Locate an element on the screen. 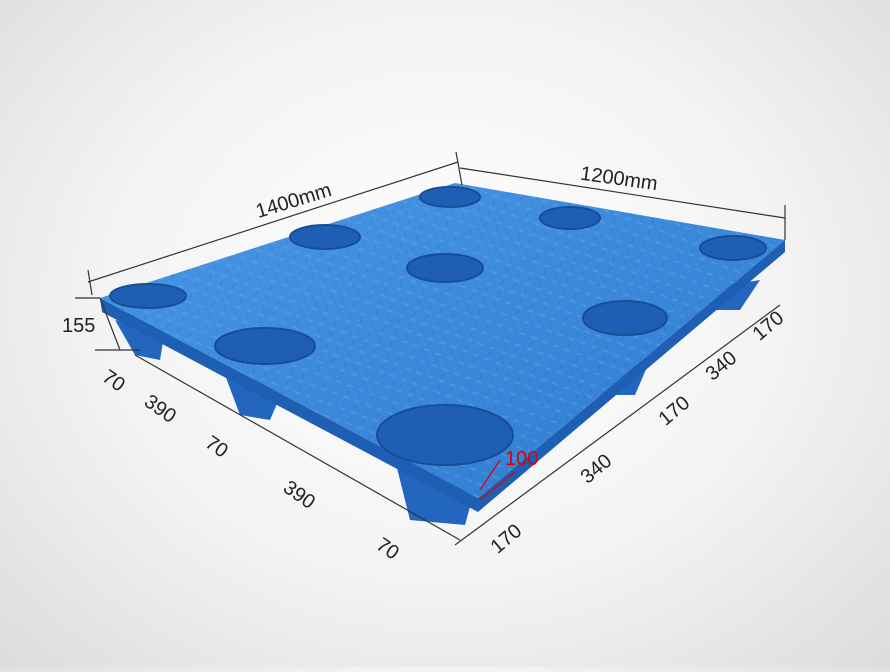  height-label: 155 is located at coordinates (79, 326).